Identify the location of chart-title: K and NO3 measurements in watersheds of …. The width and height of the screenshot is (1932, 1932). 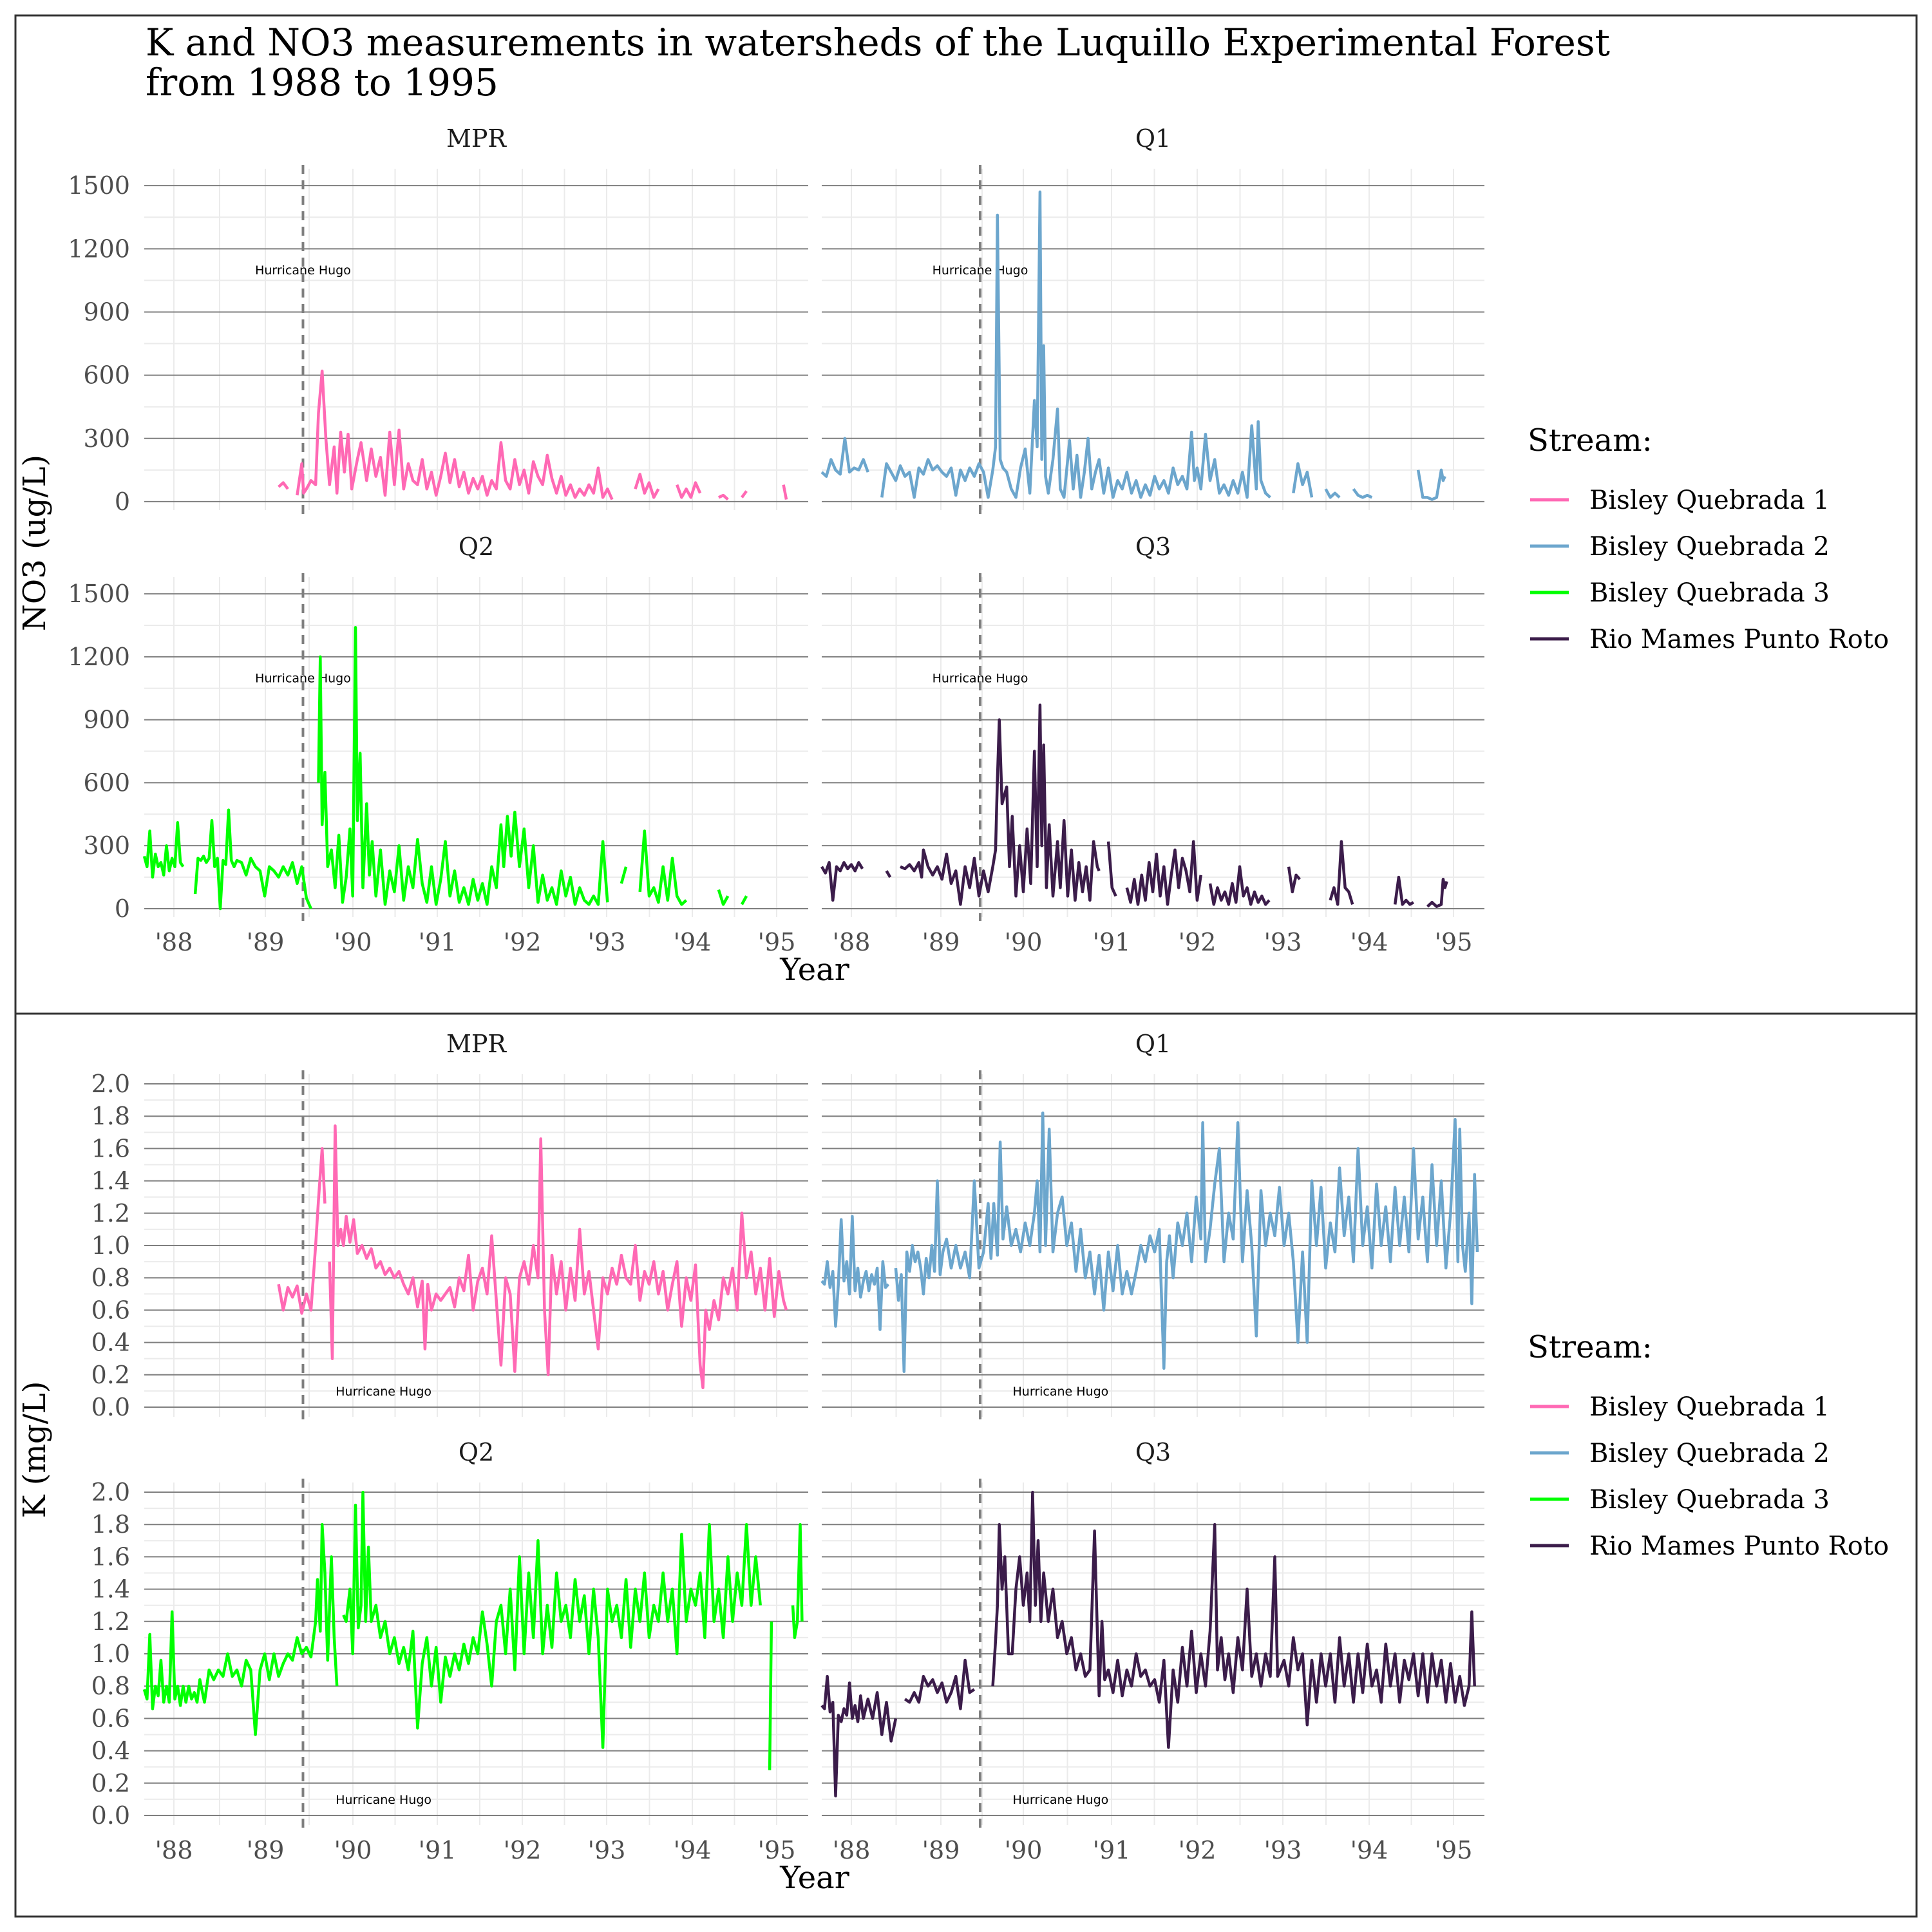
(878, 42).